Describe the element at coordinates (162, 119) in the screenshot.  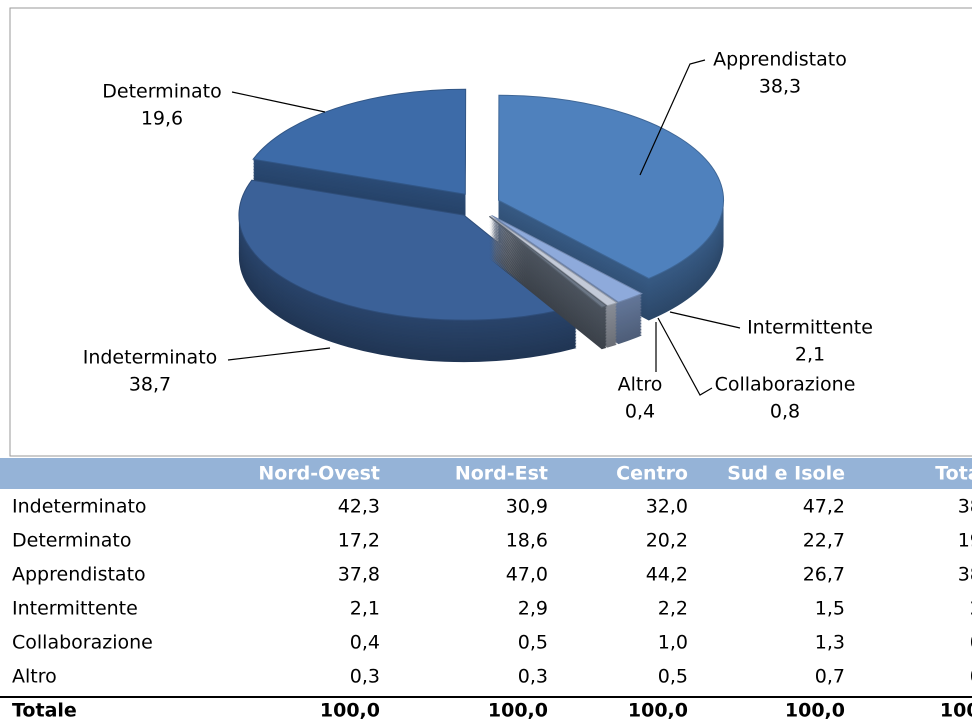
I see `slice-value: 19,6` at that location.